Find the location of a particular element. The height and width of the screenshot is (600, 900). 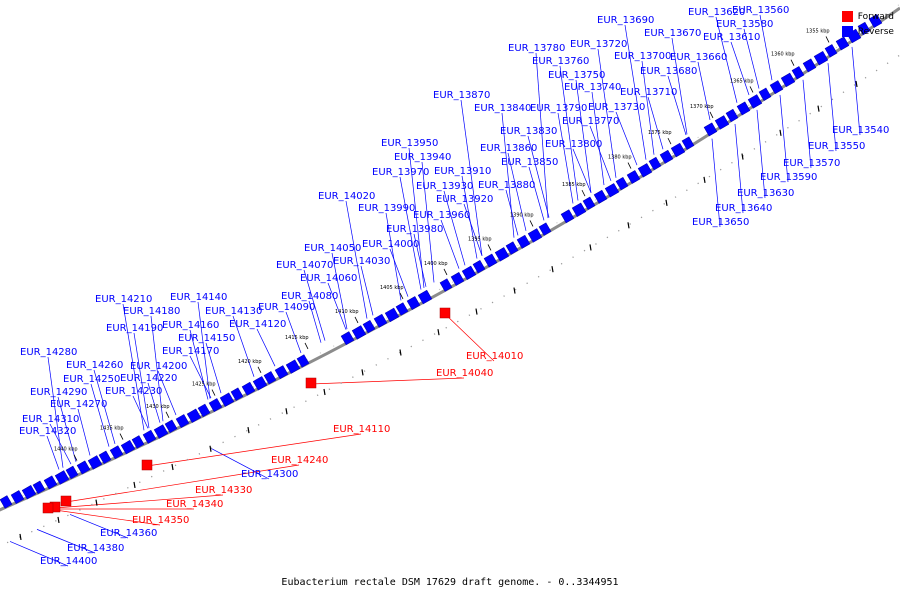

reverse-gene-label: EUR_13790 is located at coordinates (558, 108).